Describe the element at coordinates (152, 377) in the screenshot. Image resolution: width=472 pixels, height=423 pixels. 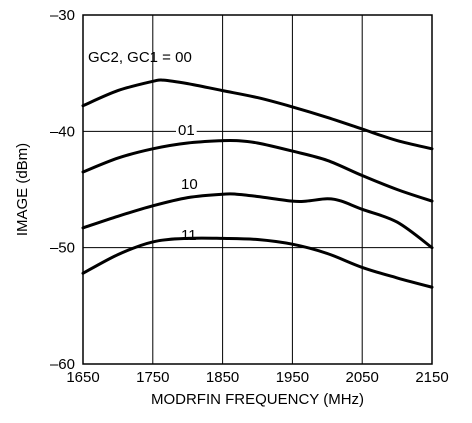
I see `x-tick-label: 1750` at that location.